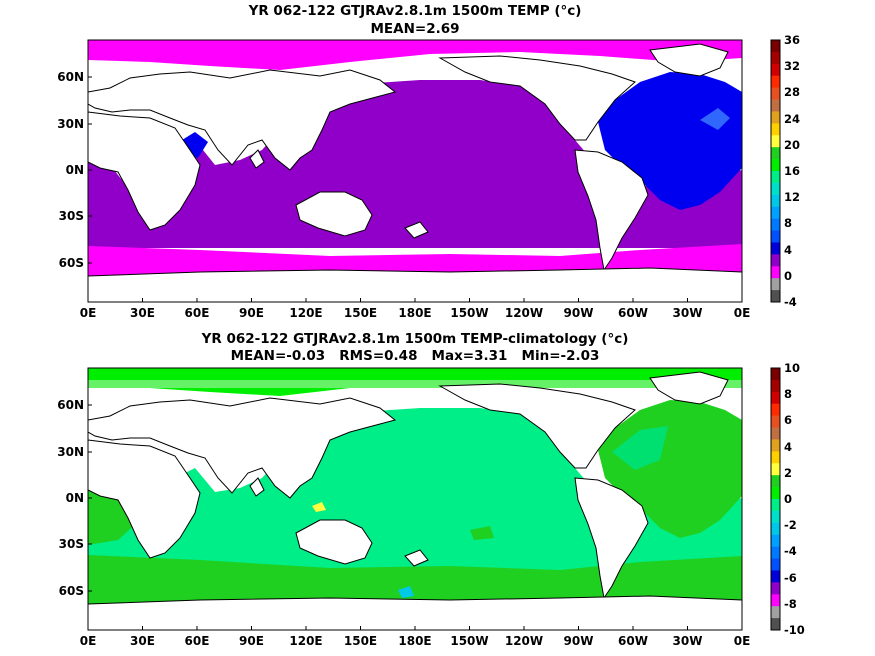  Describe the element at coordinates (74, 170) in the screenshot. I see `panel1-y-tick-label: 0N` at that location.